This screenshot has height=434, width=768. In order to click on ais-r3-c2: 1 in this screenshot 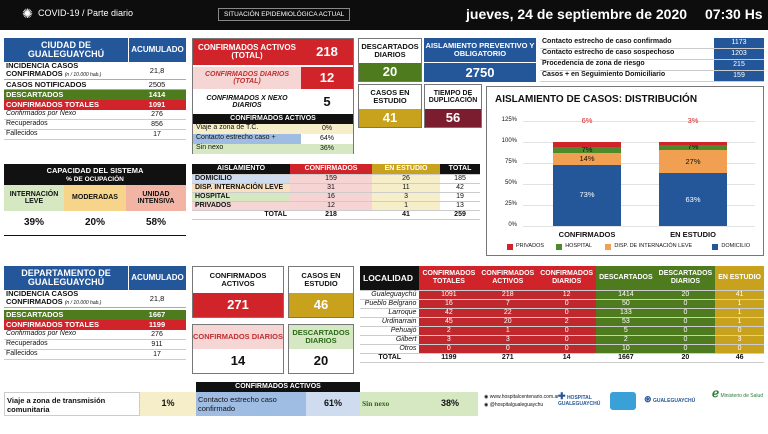, I will do `click(406, 206)`.